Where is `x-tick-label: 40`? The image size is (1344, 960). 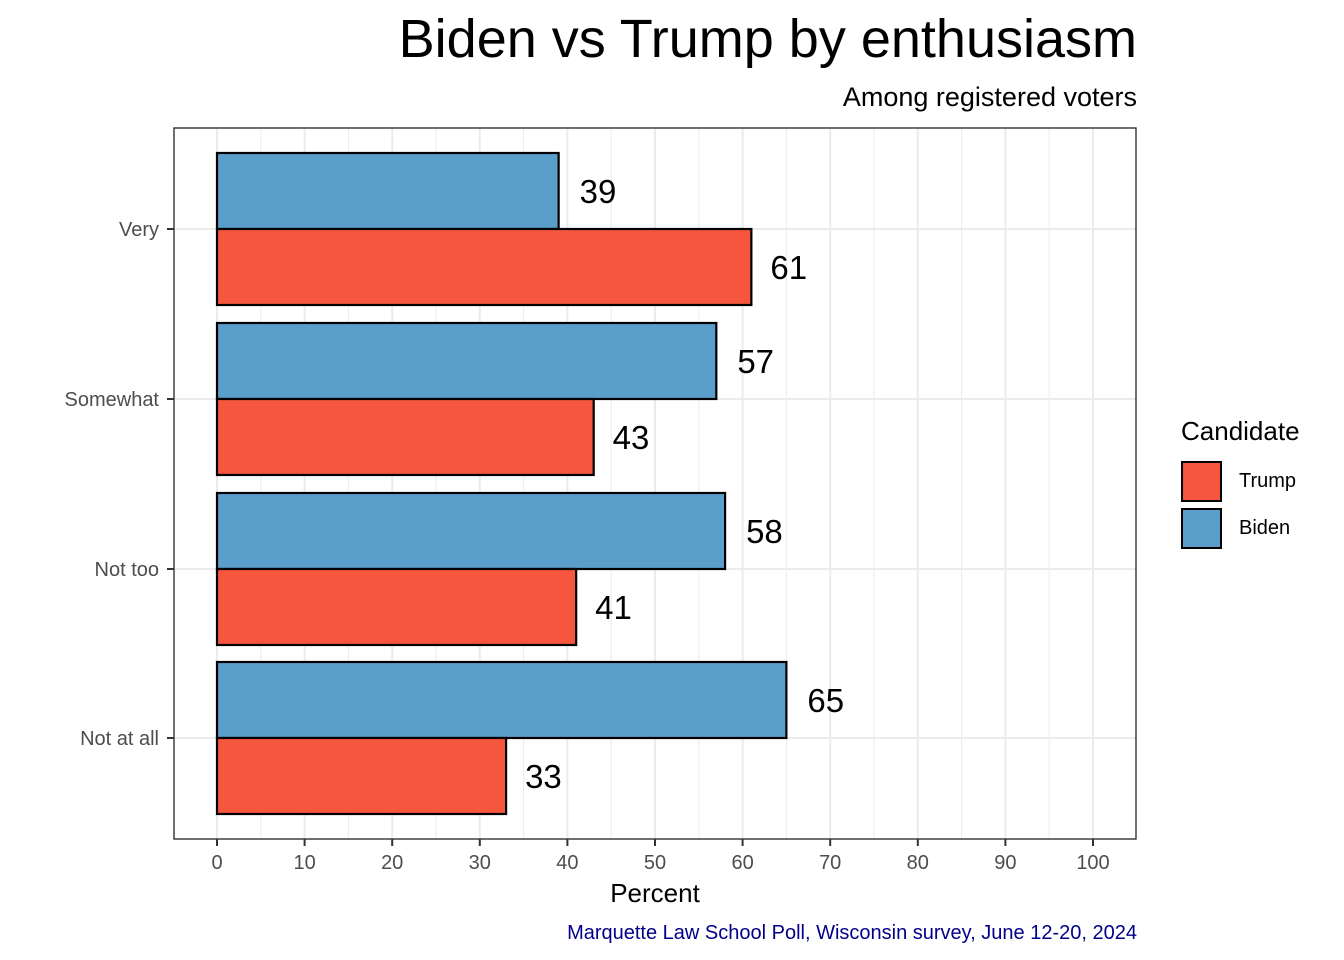
x-tick-label: 40 is located at coordinates (567, 863).